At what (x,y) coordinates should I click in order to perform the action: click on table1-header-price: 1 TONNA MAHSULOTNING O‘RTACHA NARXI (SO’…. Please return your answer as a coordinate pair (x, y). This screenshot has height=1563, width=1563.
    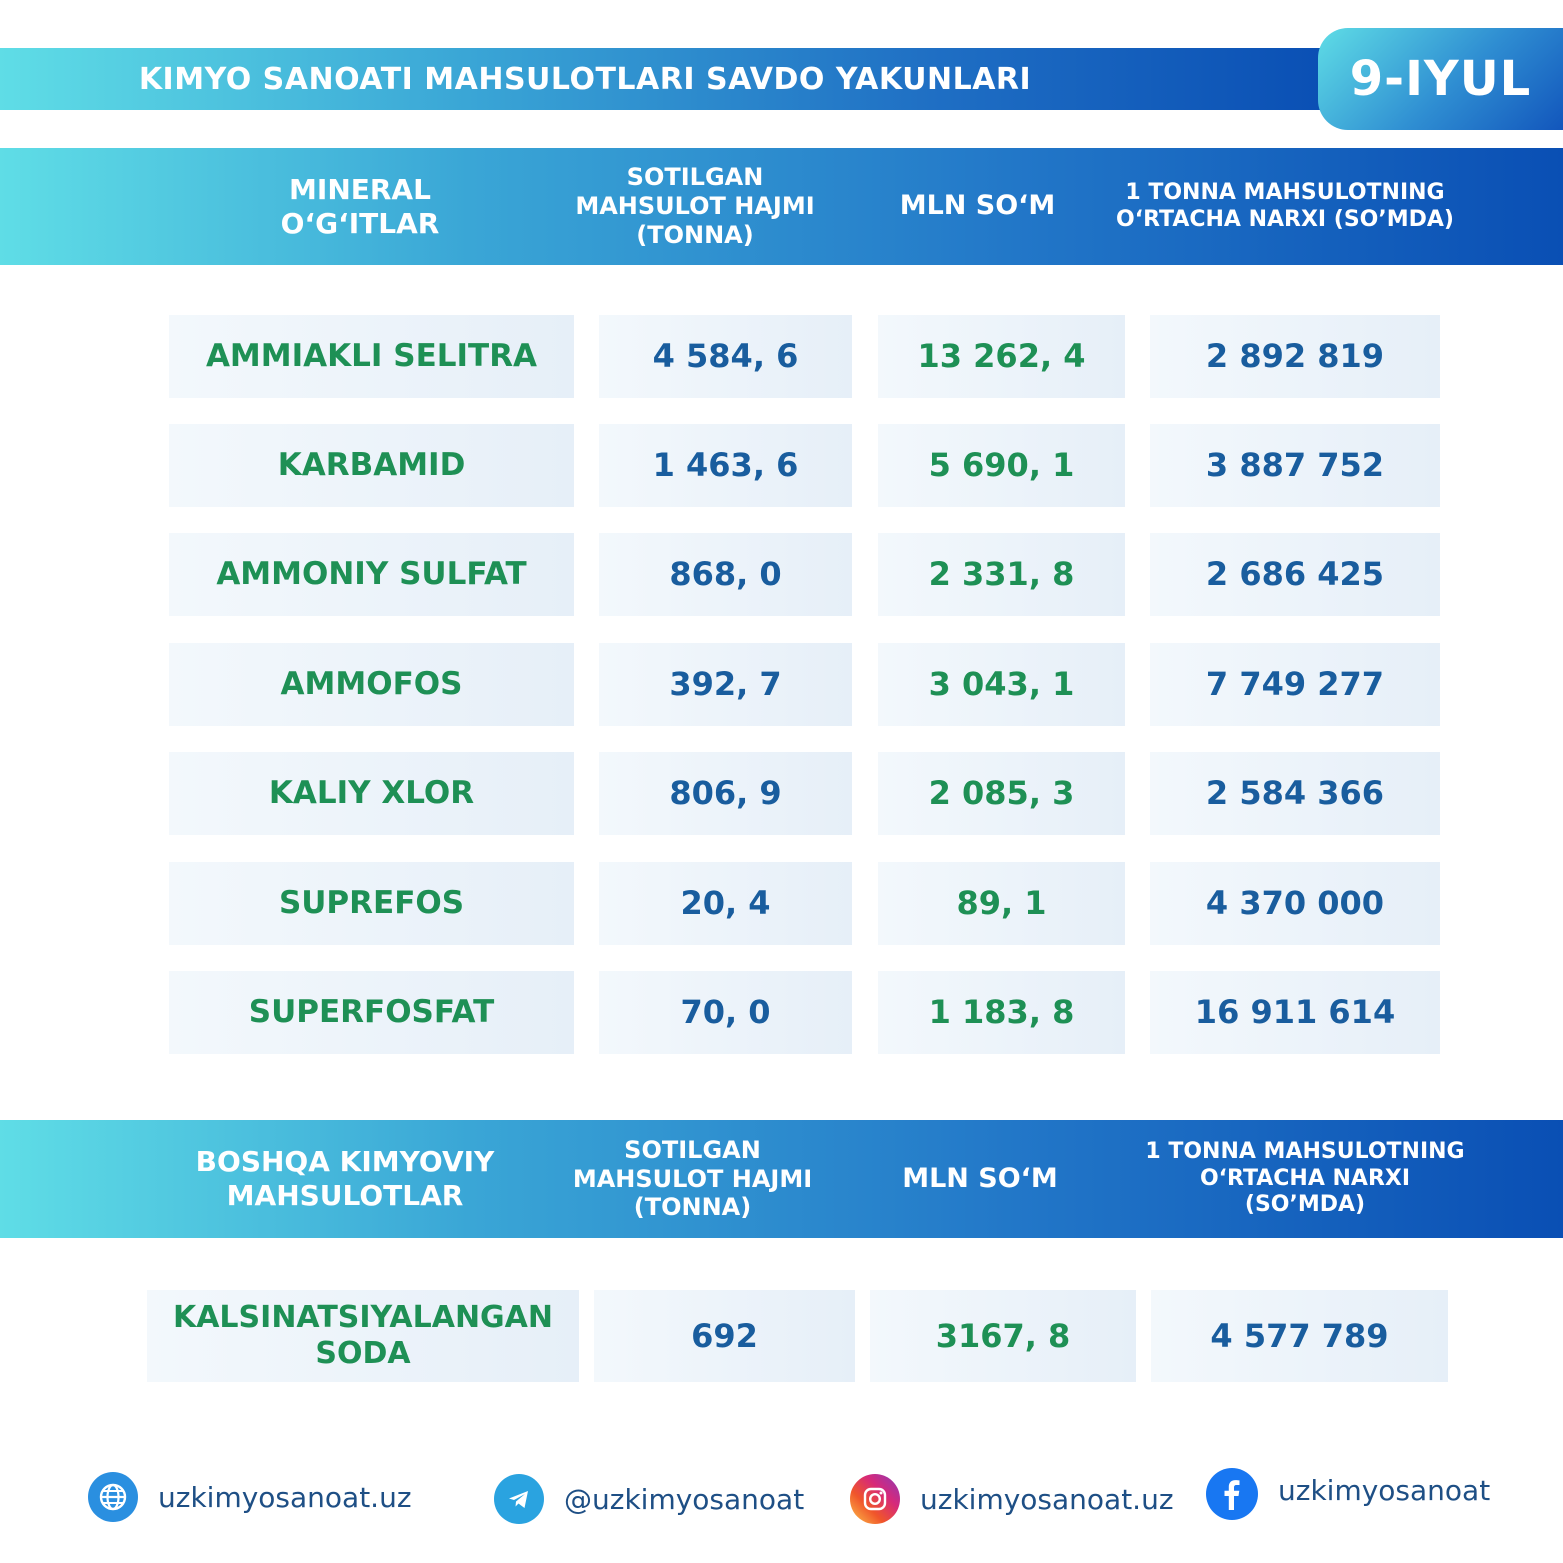
    Looking at the image, I should click on (1285, 206).